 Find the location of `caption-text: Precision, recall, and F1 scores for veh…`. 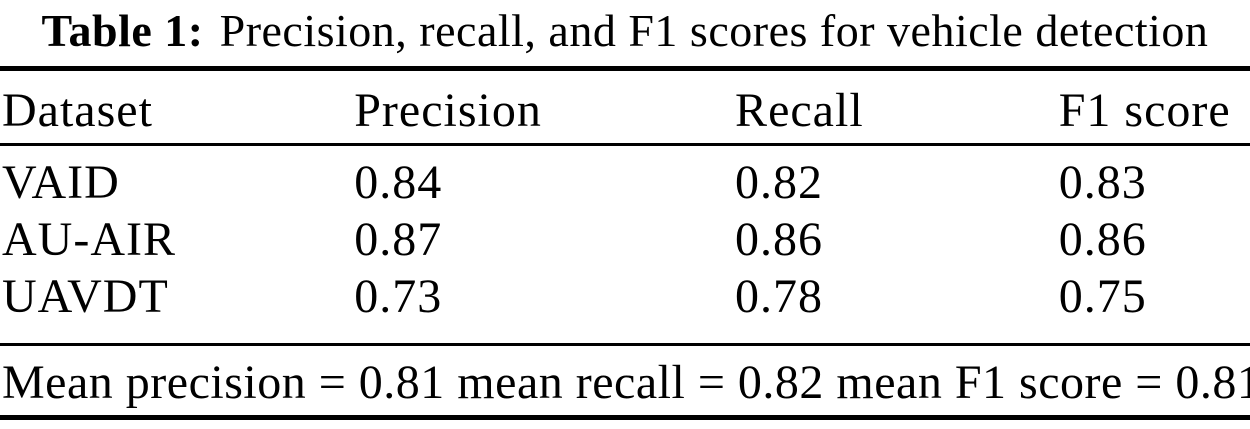

caption-text: Precision, recall, and F1 scores for veh… is located at coordinates (714, 30).